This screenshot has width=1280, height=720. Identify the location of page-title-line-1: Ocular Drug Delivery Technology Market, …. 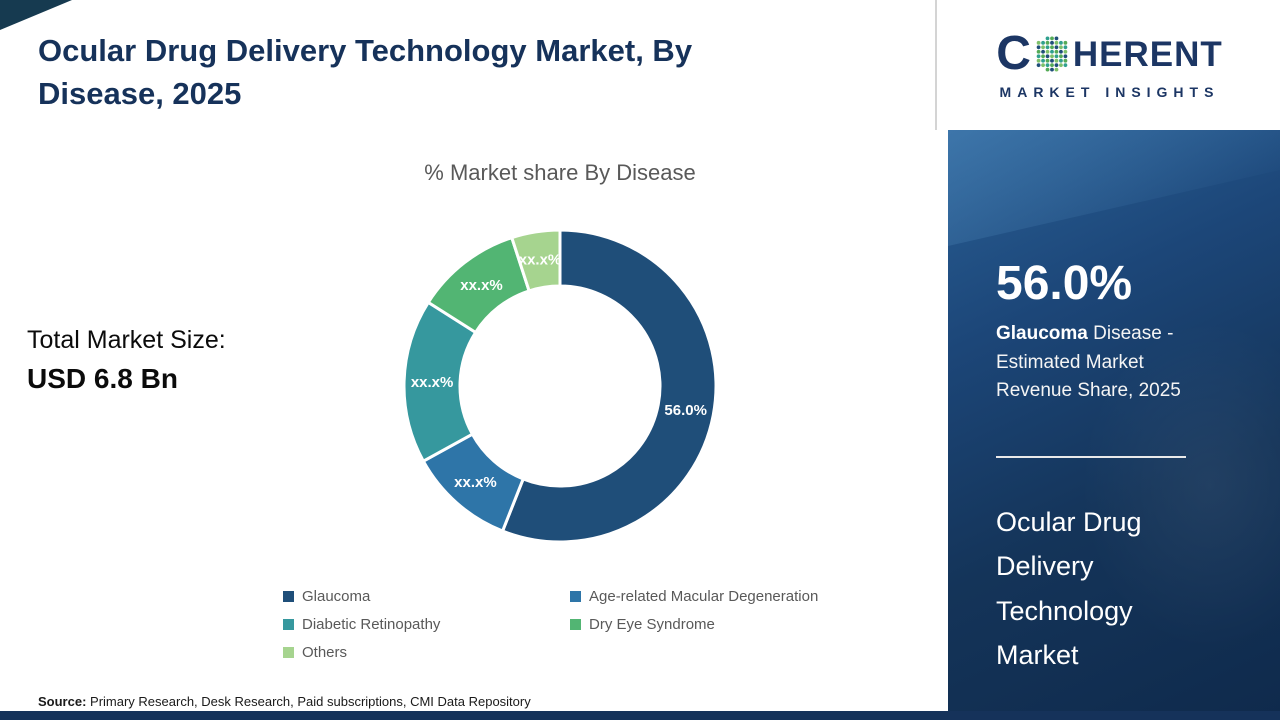
(365, 50).